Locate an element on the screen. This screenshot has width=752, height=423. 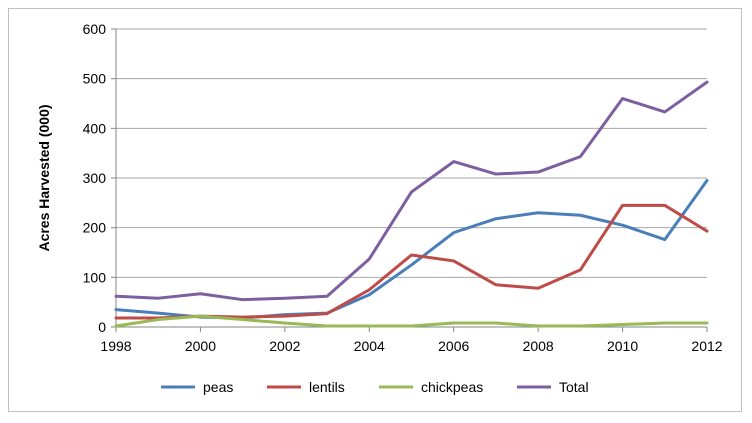
x-tick-label: 2006 is located at coordinates (453, 346).